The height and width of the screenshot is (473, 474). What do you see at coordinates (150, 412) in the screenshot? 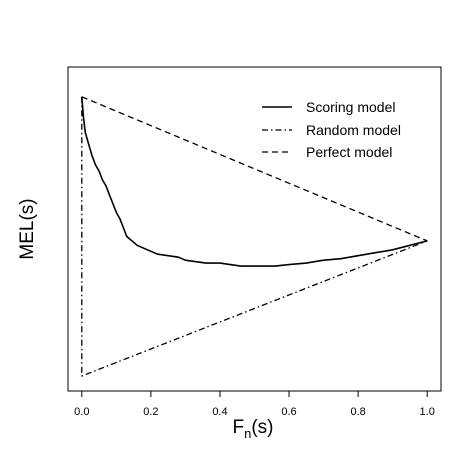
I see `x-tick-label: 0.2` at bounding box center [150, 412].